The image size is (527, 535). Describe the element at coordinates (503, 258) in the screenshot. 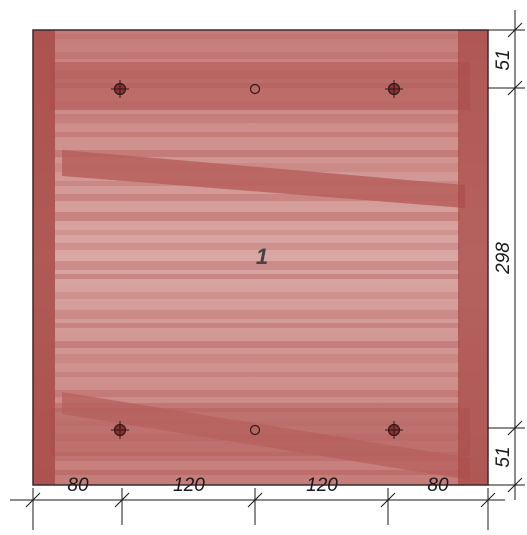

I see `dimension-label-v-298: 298` at that location.